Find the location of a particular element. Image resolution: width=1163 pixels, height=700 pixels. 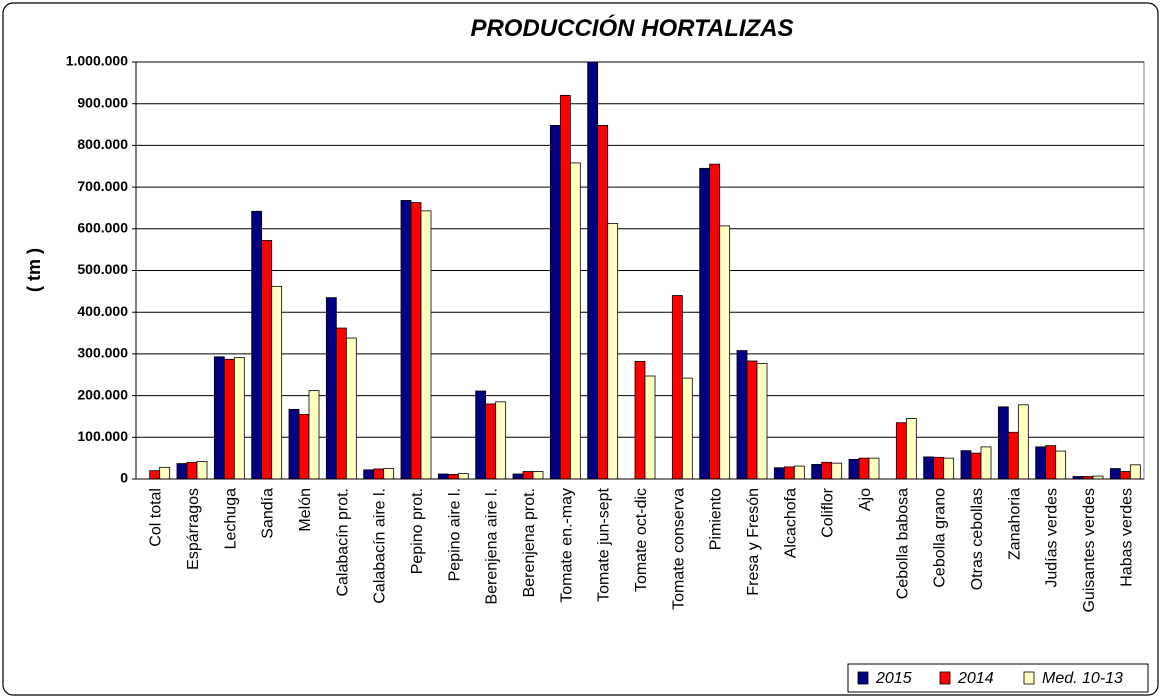

x-tick-label: Ajo is located at coordinates (865, 499).